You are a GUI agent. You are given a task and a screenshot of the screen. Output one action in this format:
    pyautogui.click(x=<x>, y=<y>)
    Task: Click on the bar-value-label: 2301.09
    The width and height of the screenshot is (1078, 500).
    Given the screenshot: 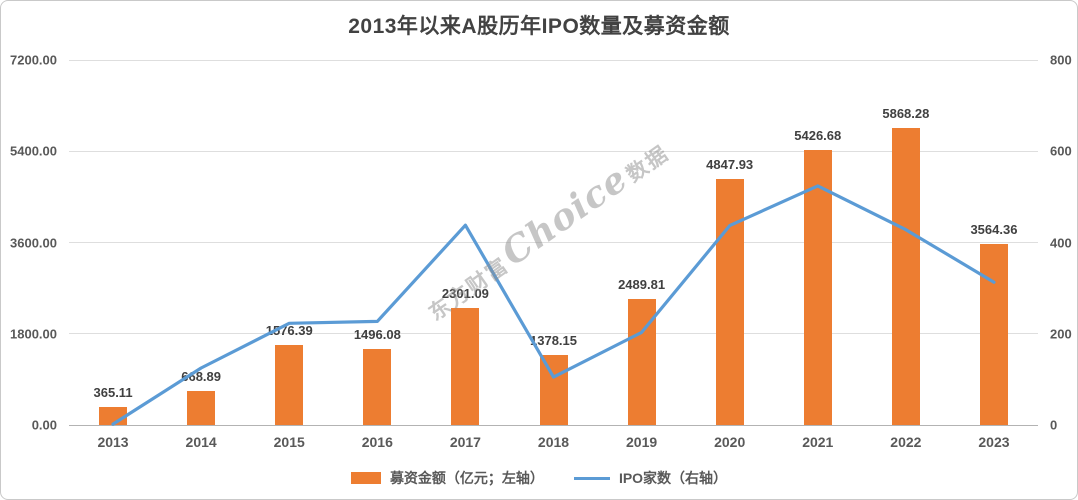 What is the action you would take?
    pyautogui.click(x=465, y=294)
    